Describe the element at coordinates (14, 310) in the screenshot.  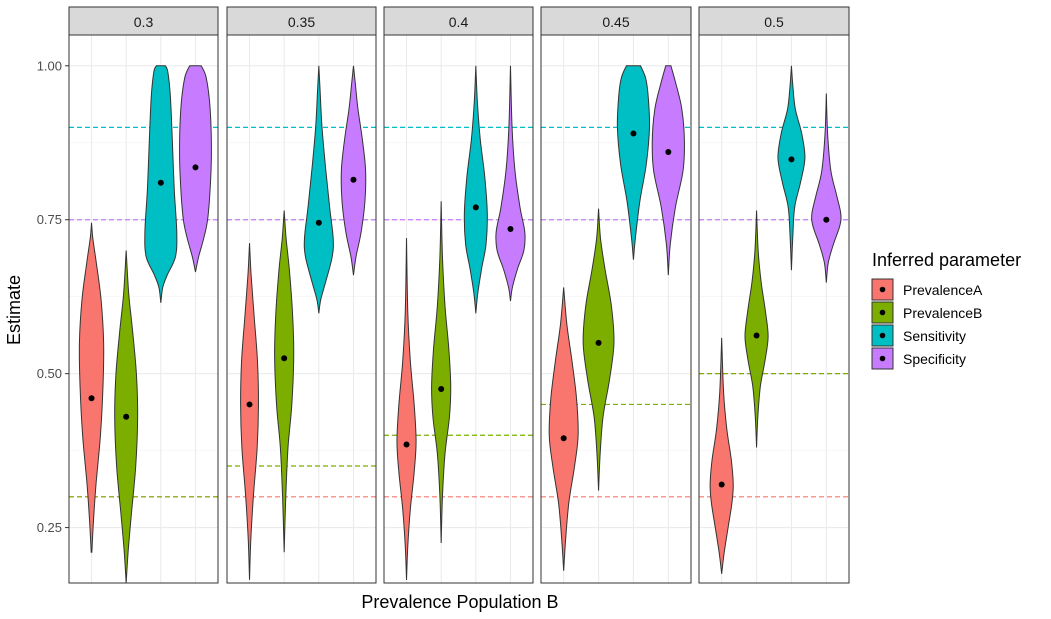
I see `y-axis-title: Estimate` at that location.